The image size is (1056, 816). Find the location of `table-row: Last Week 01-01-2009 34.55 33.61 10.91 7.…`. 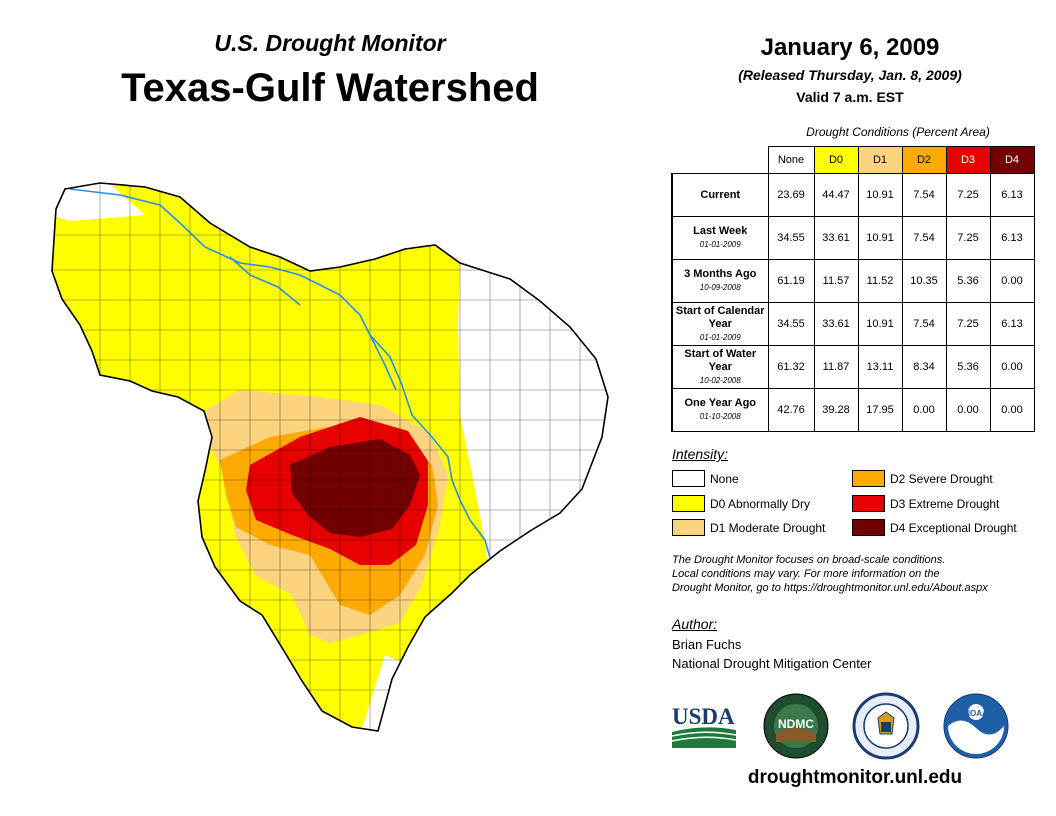

table-row: Last Week 01-01-2009 34.55 33.61 10.91 7.… is located at coordinates (853, 238).